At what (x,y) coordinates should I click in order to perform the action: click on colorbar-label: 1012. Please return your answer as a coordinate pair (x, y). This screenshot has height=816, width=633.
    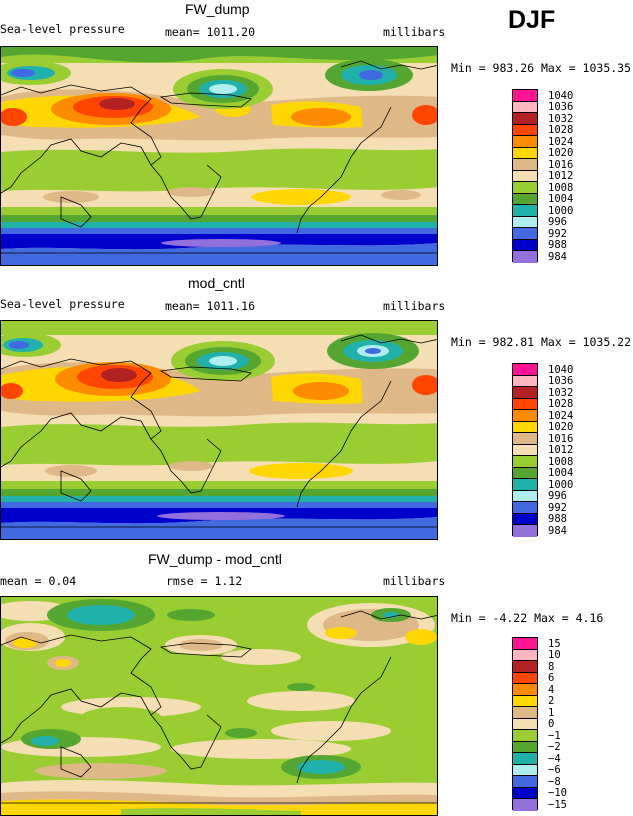
    Looking at the image, I should click on (561, 176).